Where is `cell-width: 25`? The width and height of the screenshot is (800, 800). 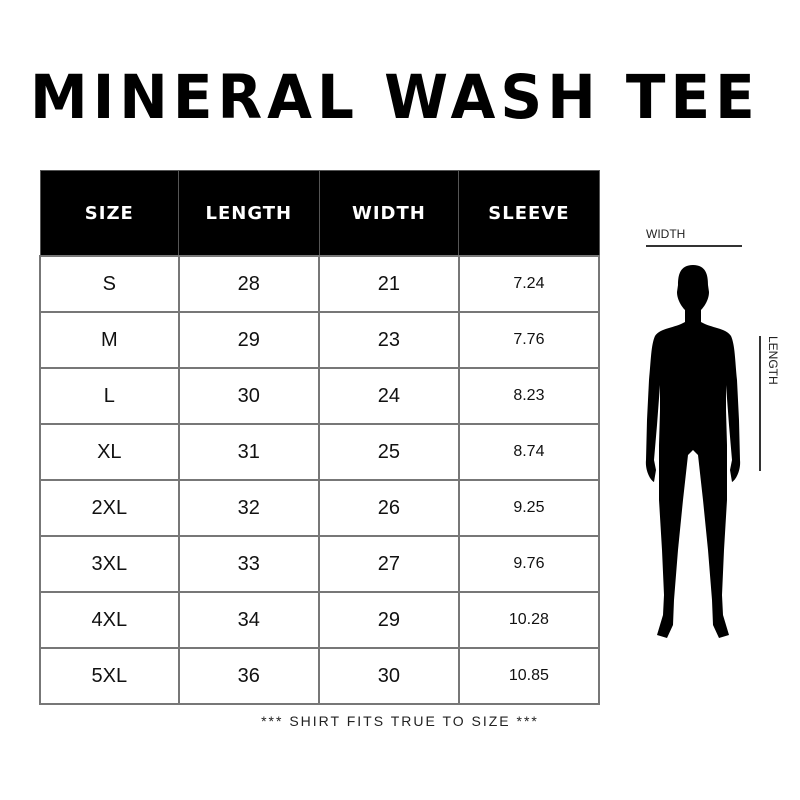 cell-width: 25 is located at coordinates (389, 452).